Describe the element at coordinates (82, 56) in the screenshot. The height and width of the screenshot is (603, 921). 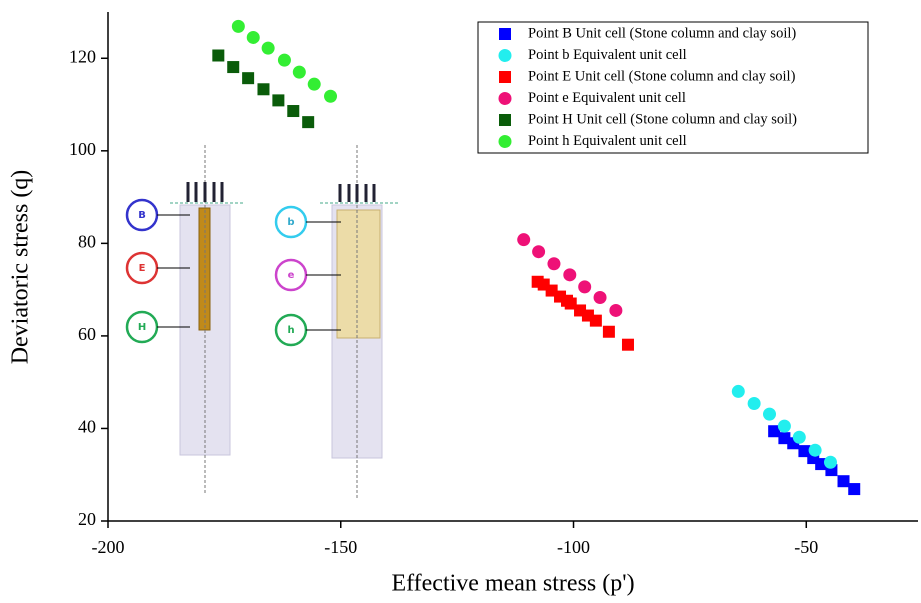
I see `y-tick-label: 120` at that location.